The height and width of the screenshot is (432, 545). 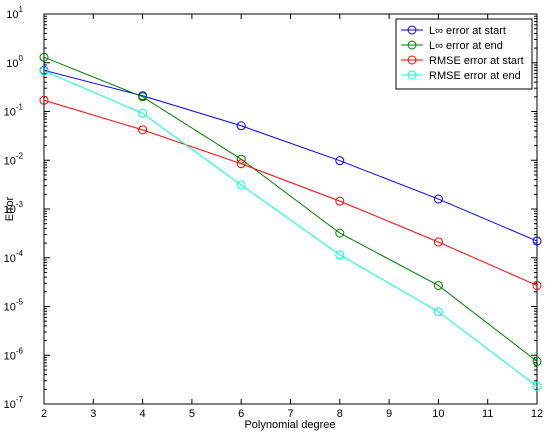 I want to click on y-tick-label: 10⁰, so click(x=14, y=62).